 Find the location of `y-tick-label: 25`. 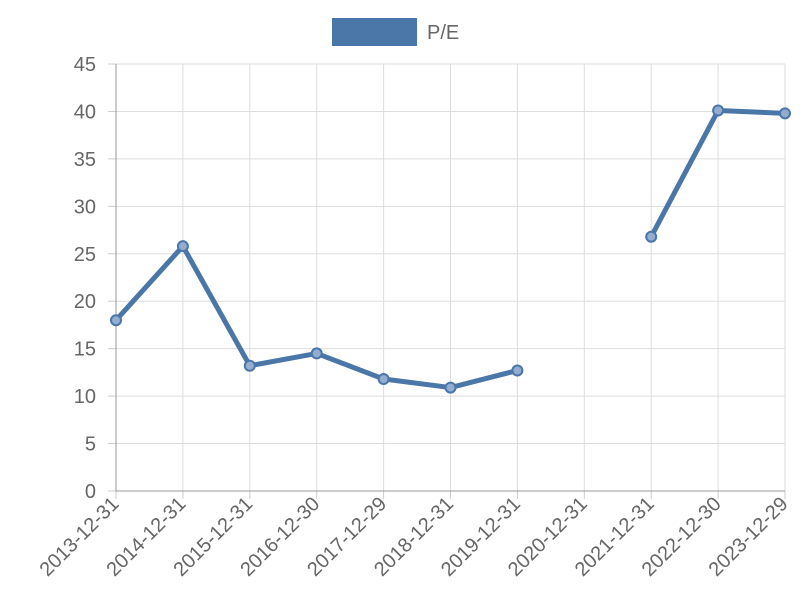

y-tick-label: 25 is located at coordinates (85, 255).